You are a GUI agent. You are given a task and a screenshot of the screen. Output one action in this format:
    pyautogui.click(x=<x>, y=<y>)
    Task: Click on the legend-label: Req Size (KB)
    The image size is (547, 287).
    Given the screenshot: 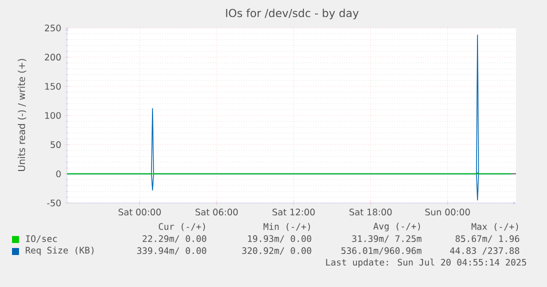 What is the action you would take?
    pyautogui.click(x=60, y=251)
    